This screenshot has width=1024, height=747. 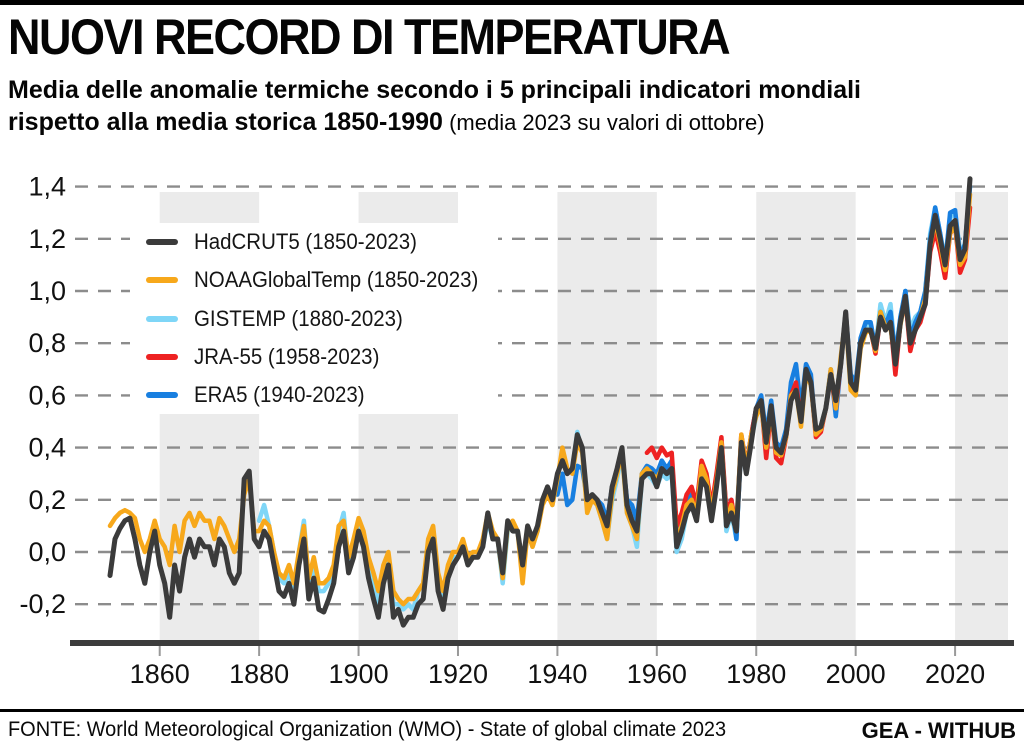 I want to click on y-tick-label: 0,0, so click(x=47, y=552).